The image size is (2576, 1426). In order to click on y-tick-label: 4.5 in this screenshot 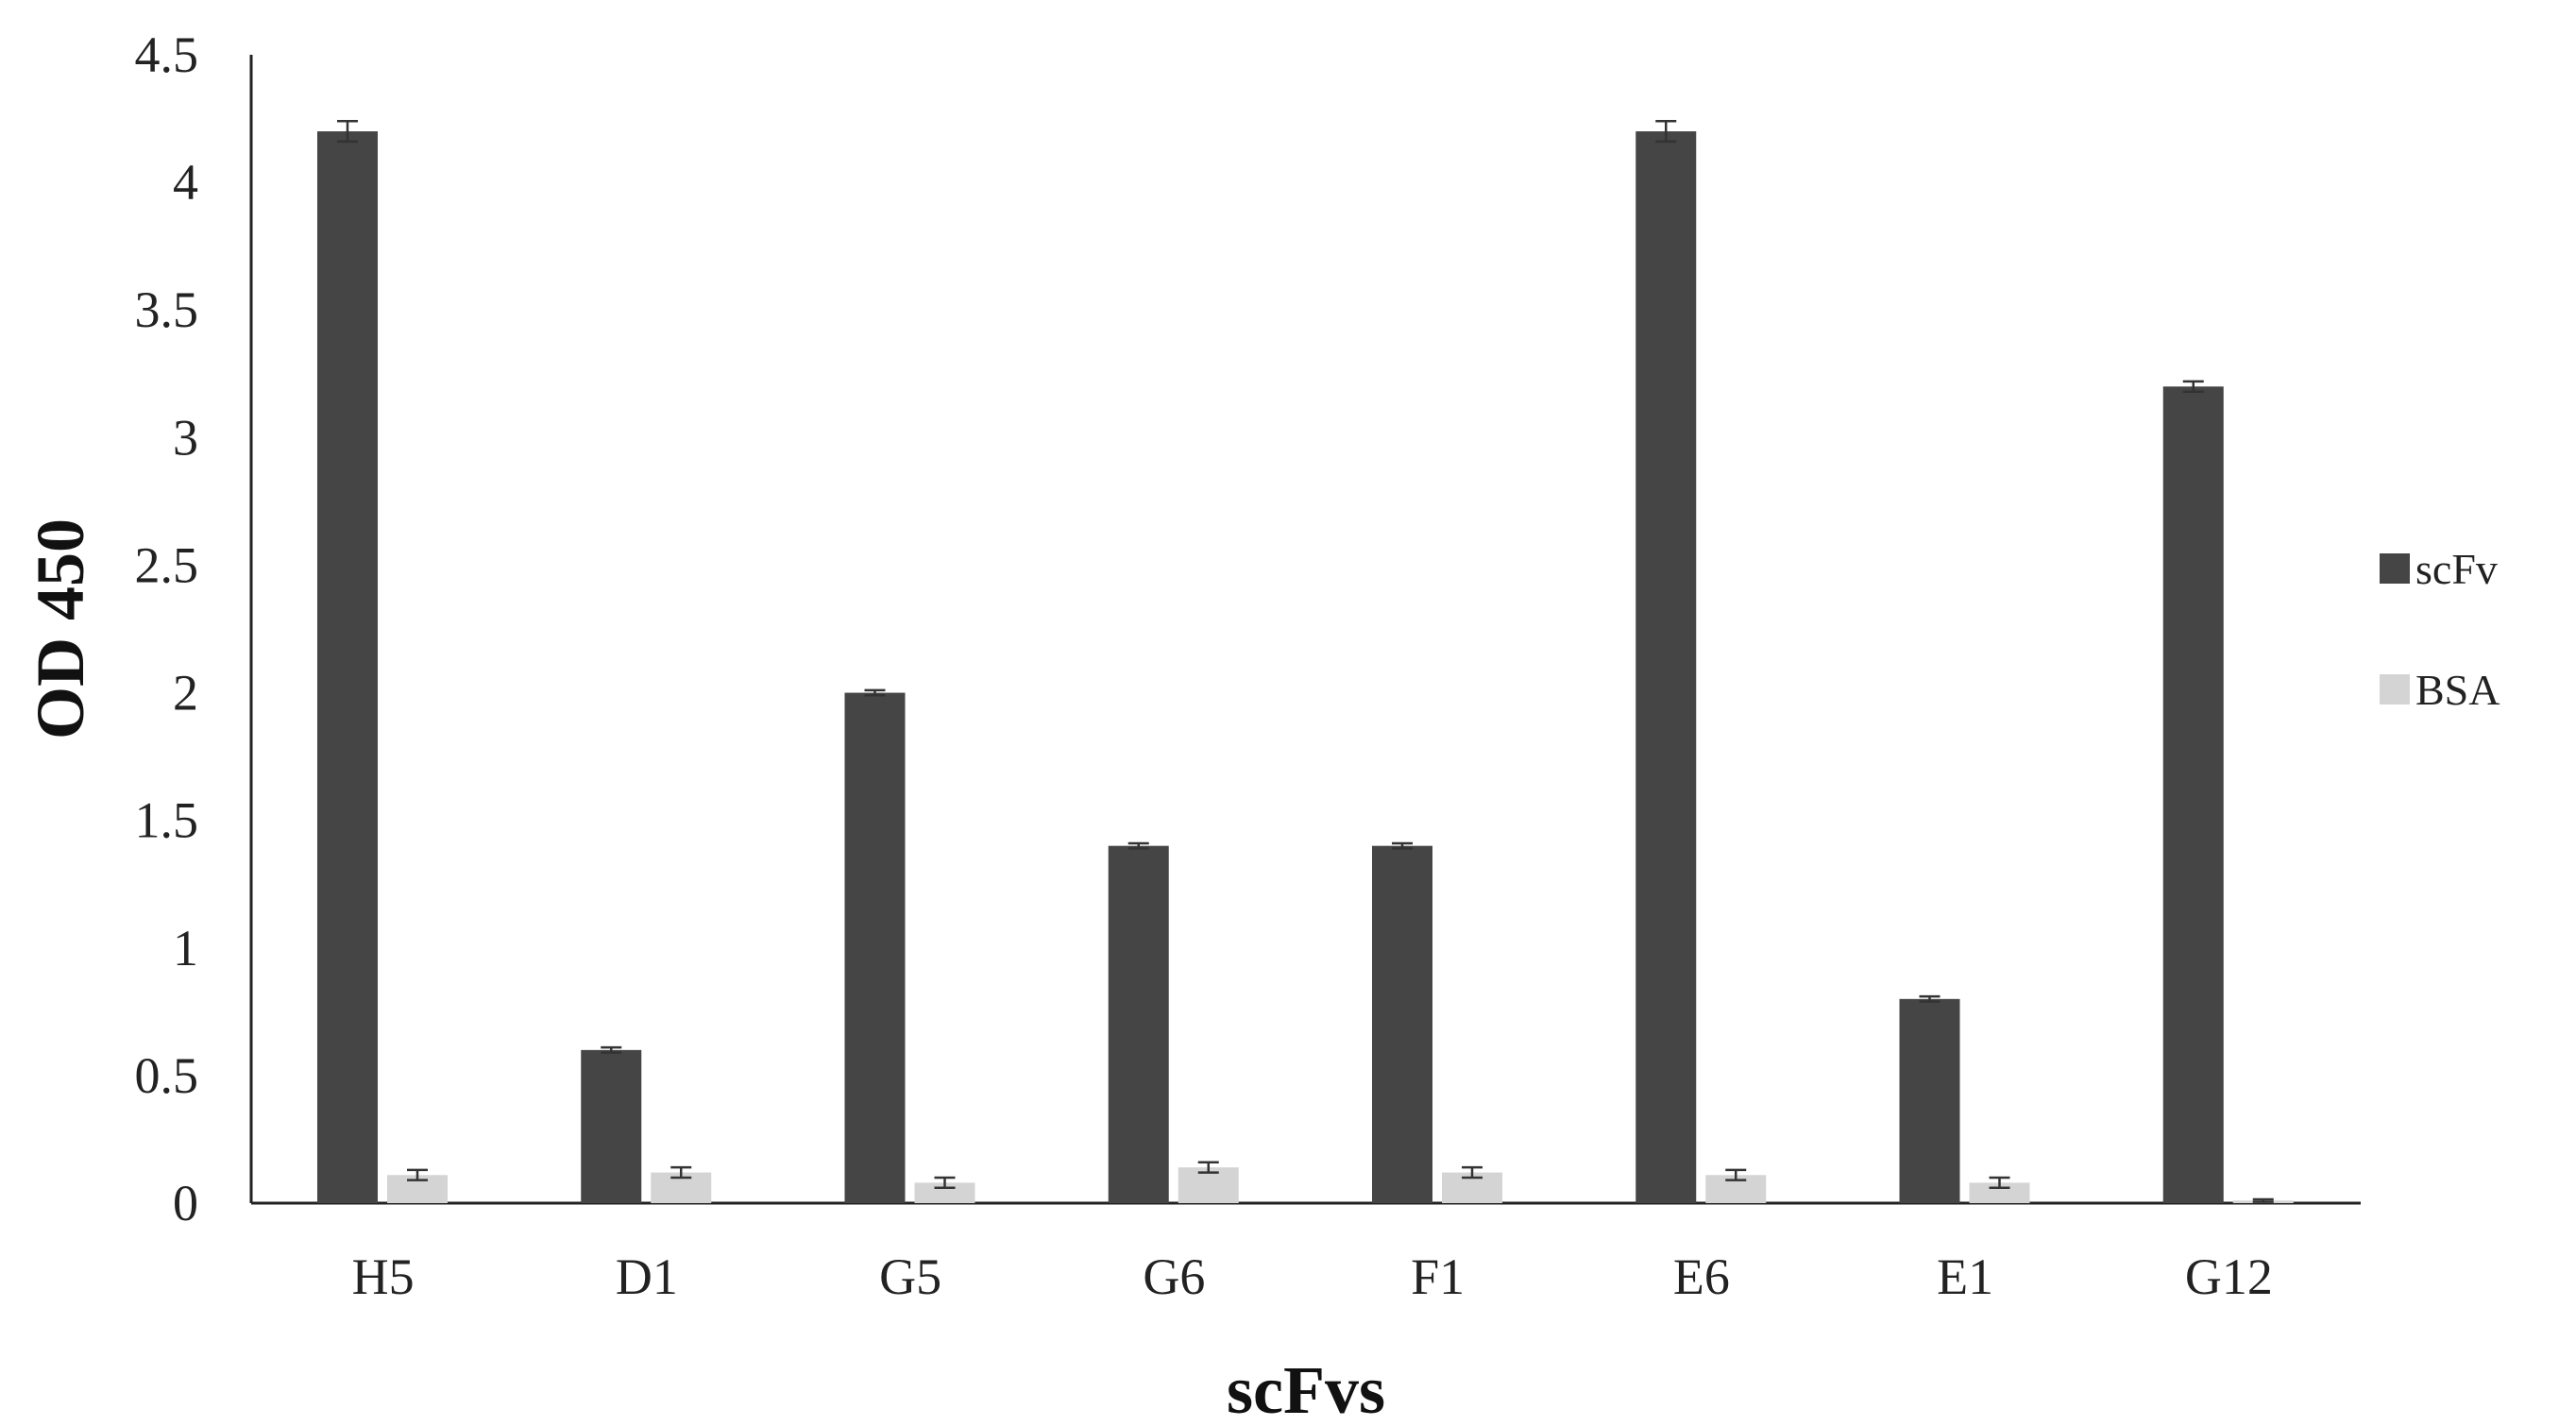, I will do `click(167, 55)`.